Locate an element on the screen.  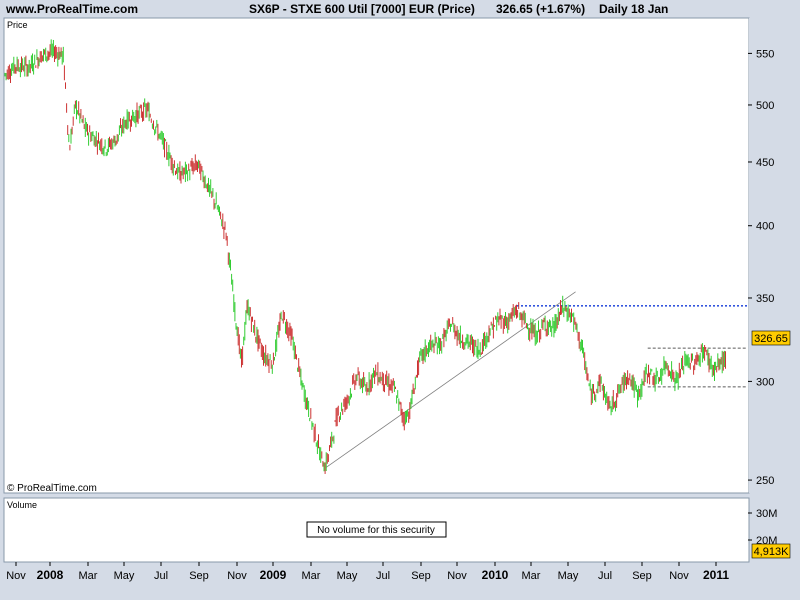
last-volume-badge: 4,913K is located at coordinates (771, 551).